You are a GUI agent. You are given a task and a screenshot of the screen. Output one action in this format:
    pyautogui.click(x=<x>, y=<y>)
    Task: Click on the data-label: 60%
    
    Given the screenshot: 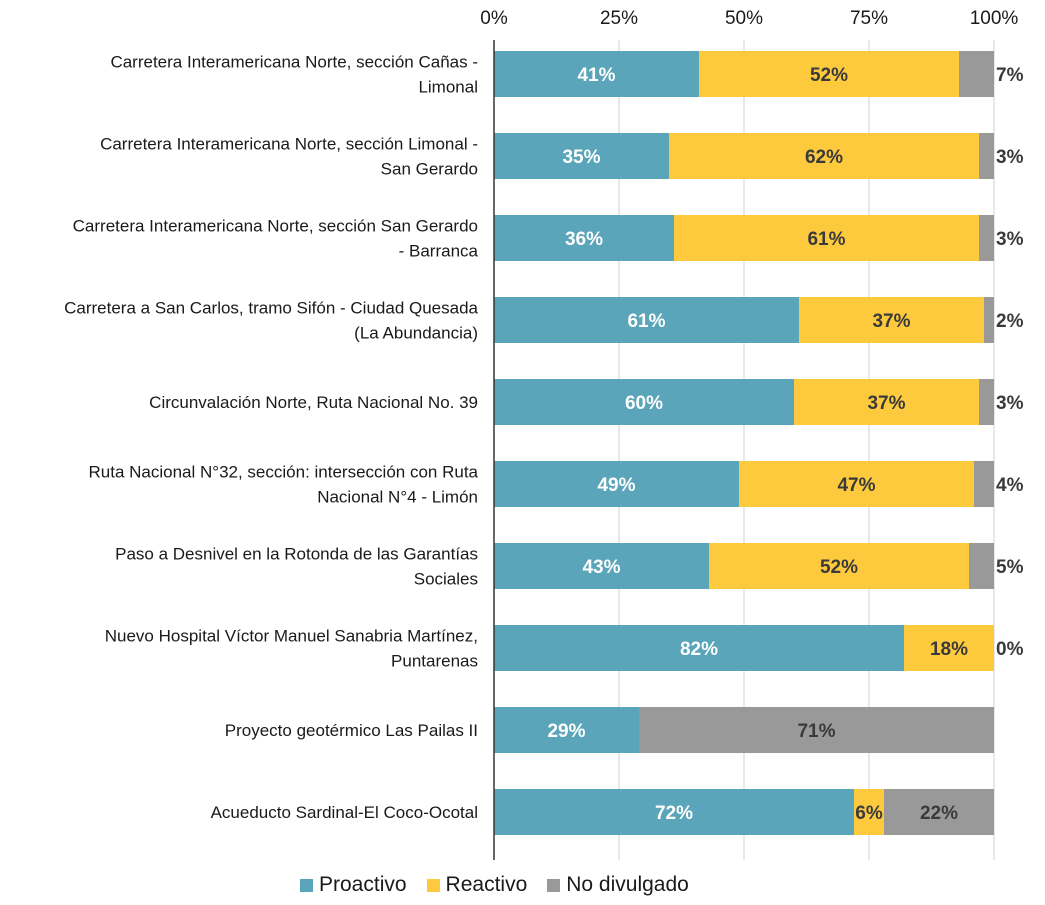 What is the action you would take?
    pyautogui.click(x=644, y=403)
    